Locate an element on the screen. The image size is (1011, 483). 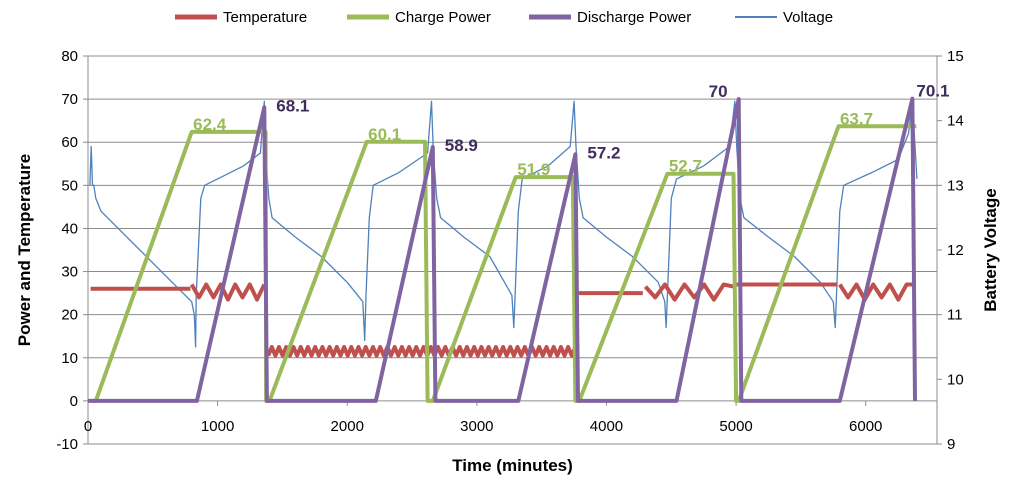
legend-label: Discharge Power is located at coordinates (634, 17).